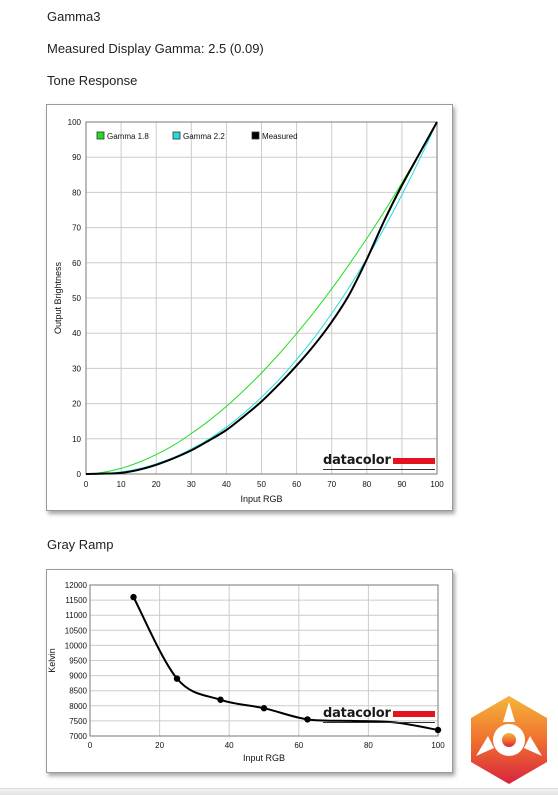 The height and width of the screenshot is (795, 558). What do you see at coordinates (74, 16) in the screenshot?
I see `page-title: Gamma3` at bounding box center [74, 16].